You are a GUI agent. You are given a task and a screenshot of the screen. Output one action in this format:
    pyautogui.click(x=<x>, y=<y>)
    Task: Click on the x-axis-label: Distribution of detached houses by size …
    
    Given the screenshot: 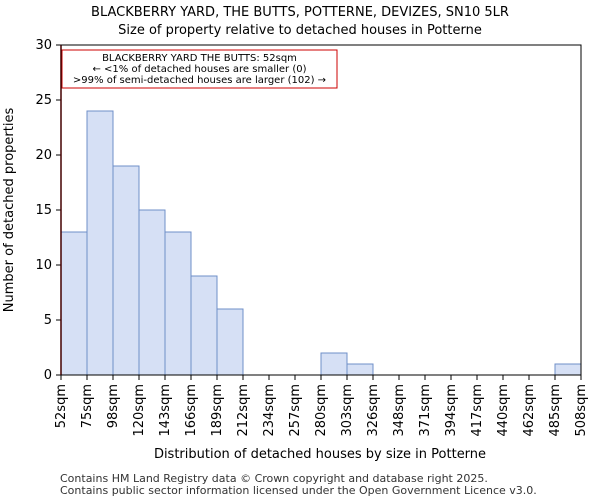 What is the action you would take?
    pyautogui.click(x=320, y=454)
    